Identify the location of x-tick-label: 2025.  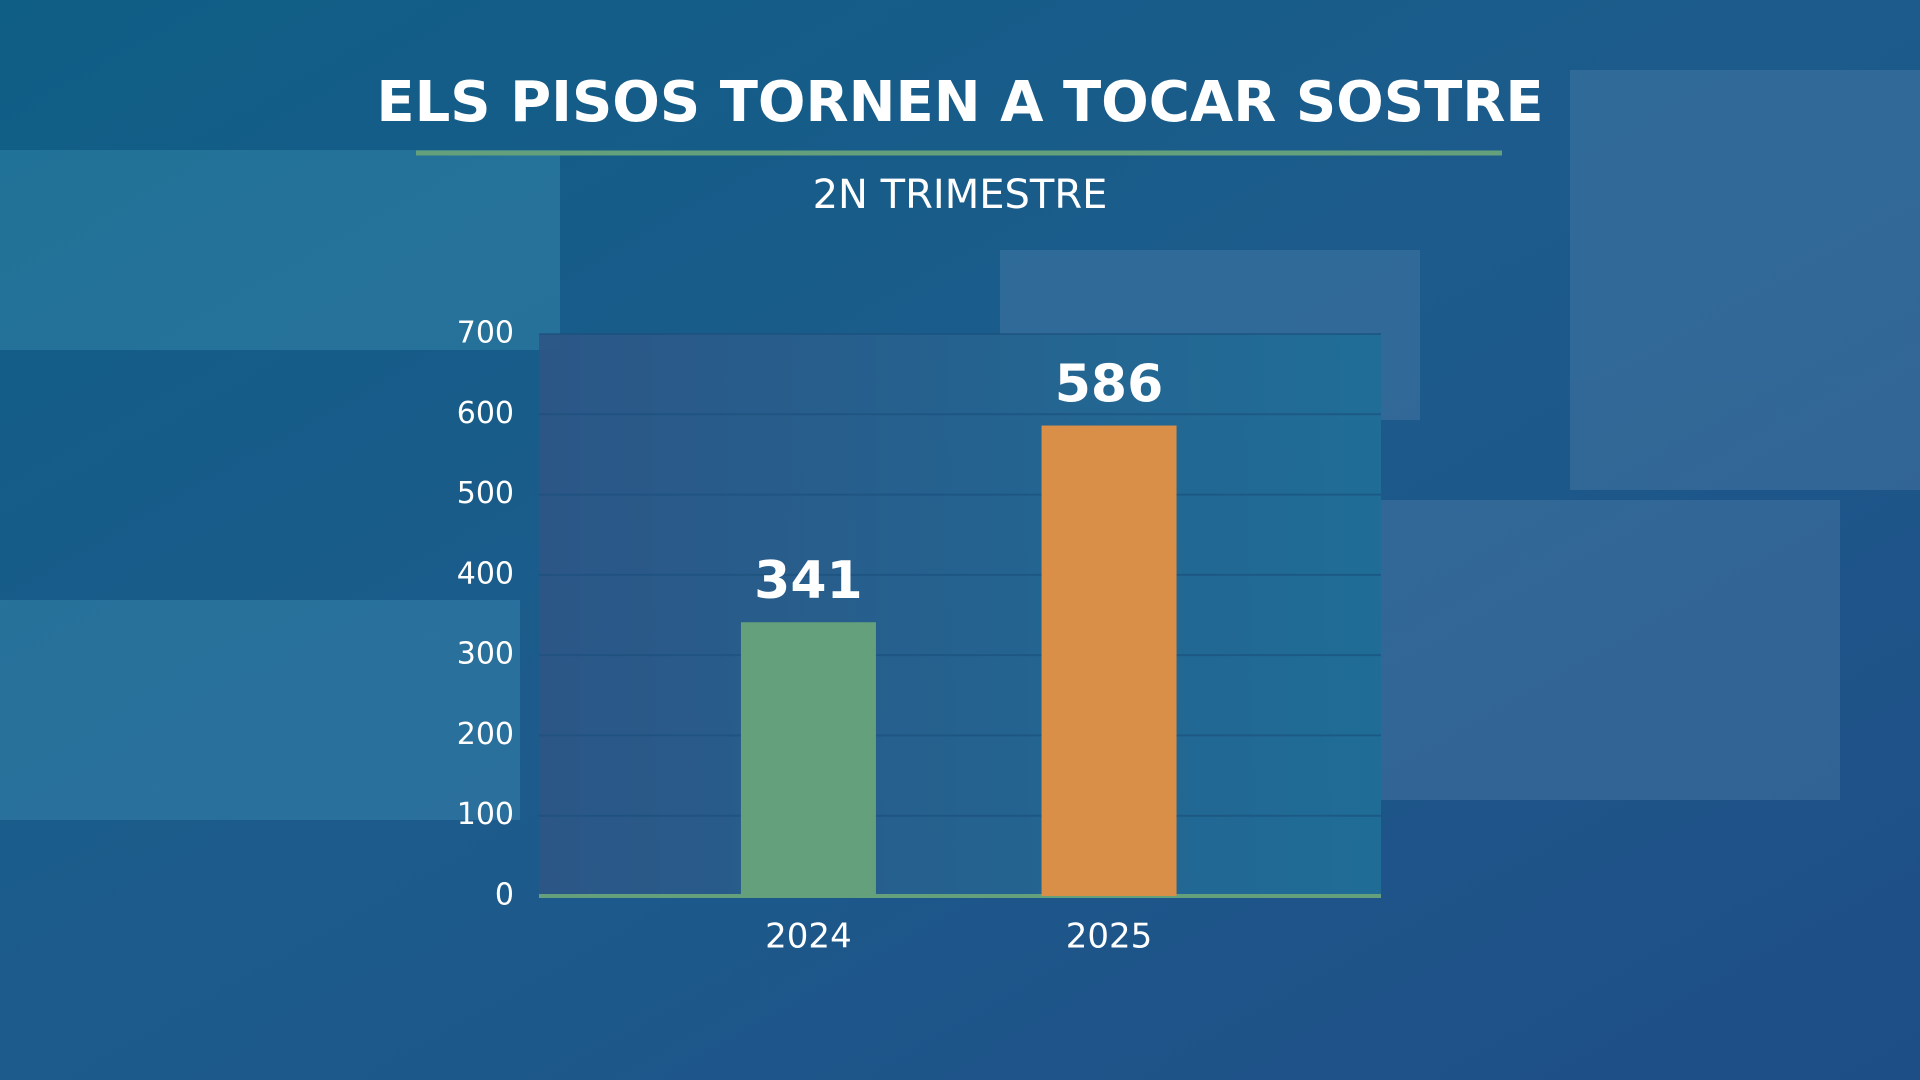
(1109, 937).